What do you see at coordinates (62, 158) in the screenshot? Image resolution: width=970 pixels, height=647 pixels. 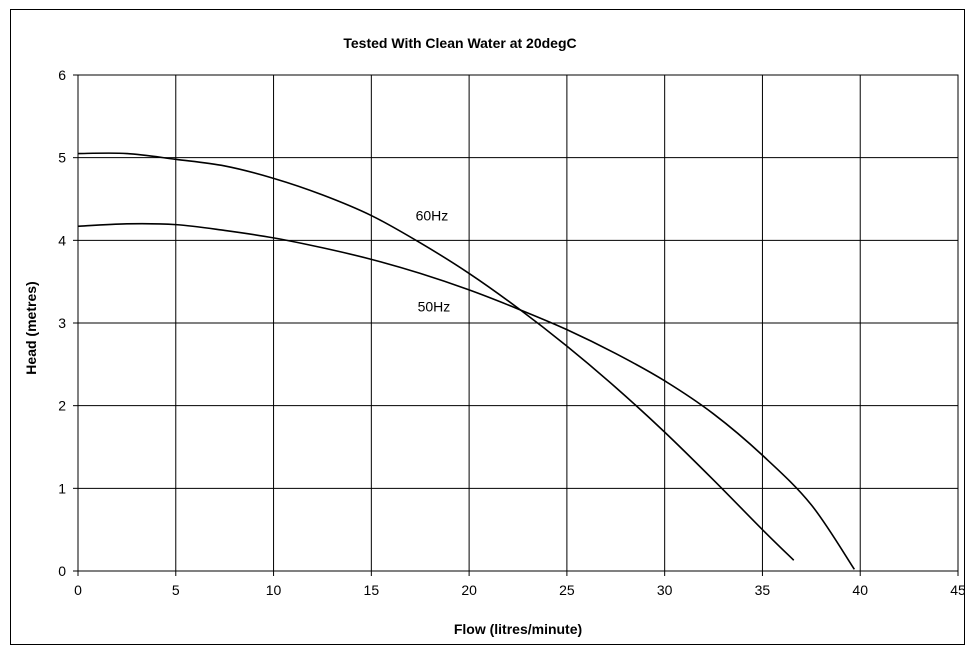 I see `y-tick-label: 5` at bounding box center [62, 158].